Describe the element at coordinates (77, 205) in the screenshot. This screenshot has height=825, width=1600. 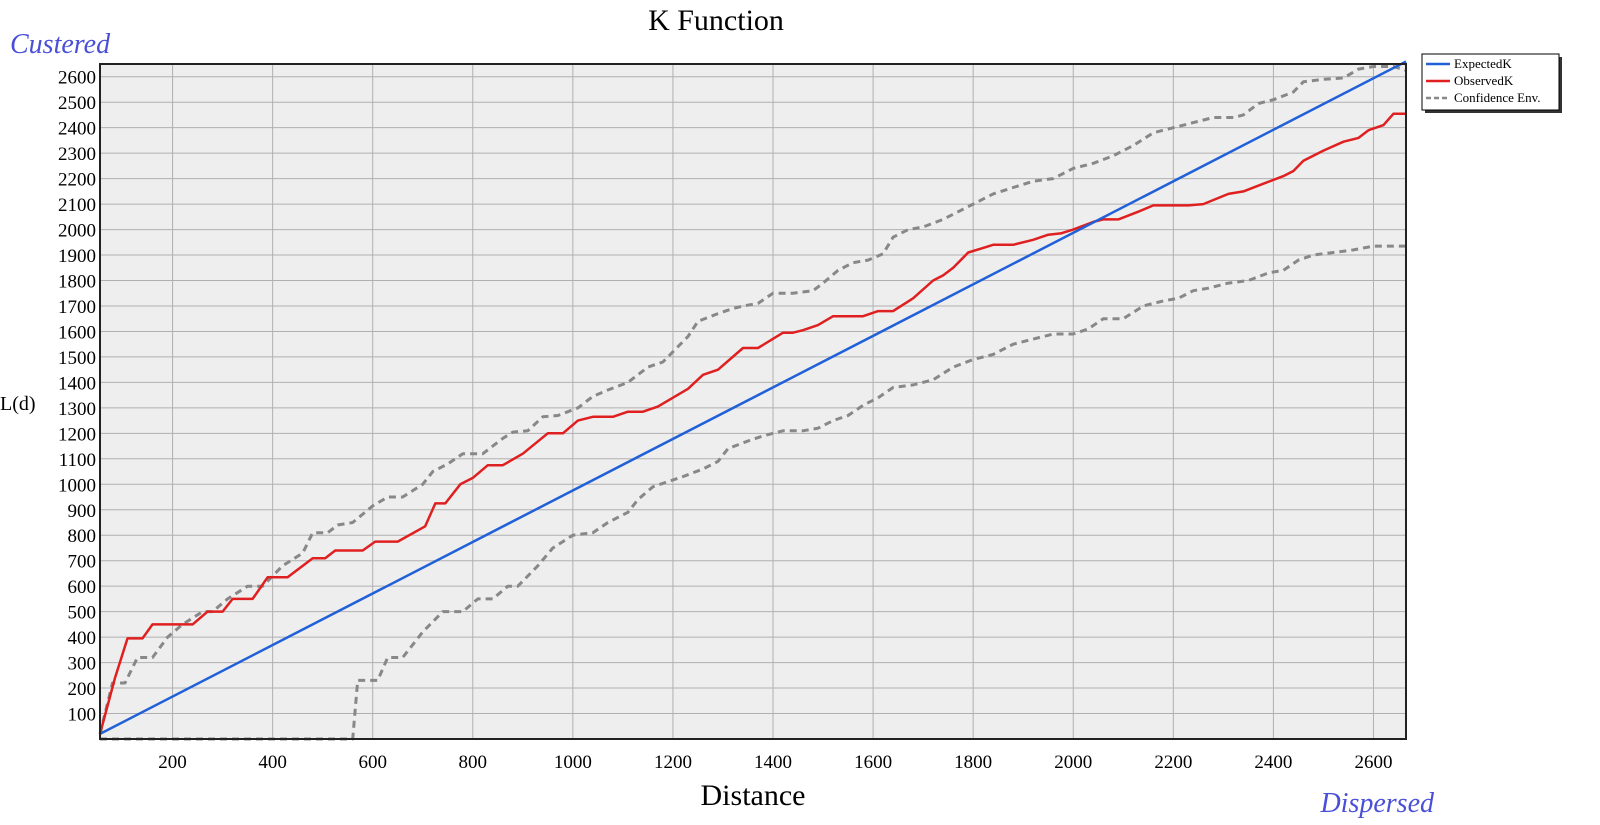
I see `y-tick-label: 2100` at that location.